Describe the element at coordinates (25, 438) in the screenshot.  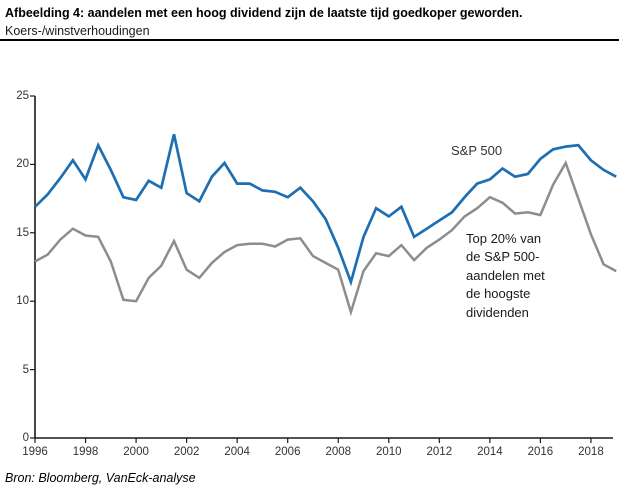
I see `y-tick-label: 0` at that location.